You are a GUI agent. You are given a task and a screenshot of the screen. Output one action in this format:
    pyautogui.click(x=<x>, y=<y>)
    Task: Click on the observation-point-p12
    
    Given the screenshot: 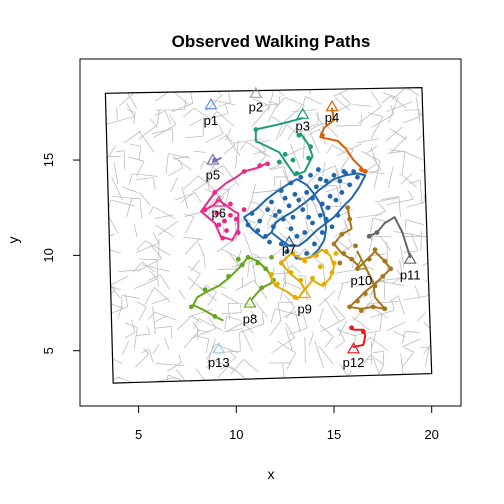 What is the action you would take?
    pyautogui.click(x=351, y=328)
    